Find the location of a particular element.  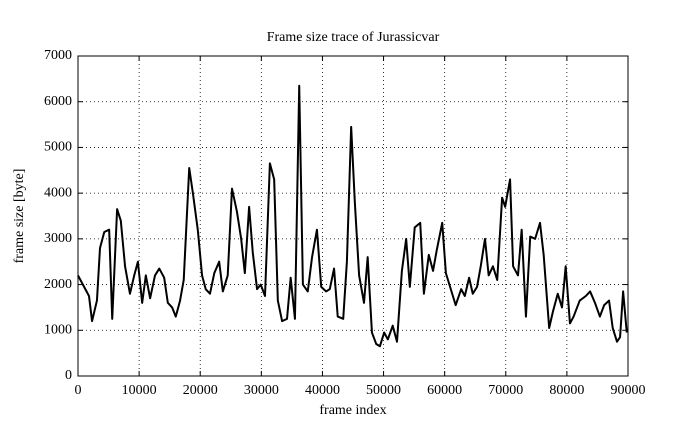

y-tick-label: 6000 is located at coordinates (58, 101).